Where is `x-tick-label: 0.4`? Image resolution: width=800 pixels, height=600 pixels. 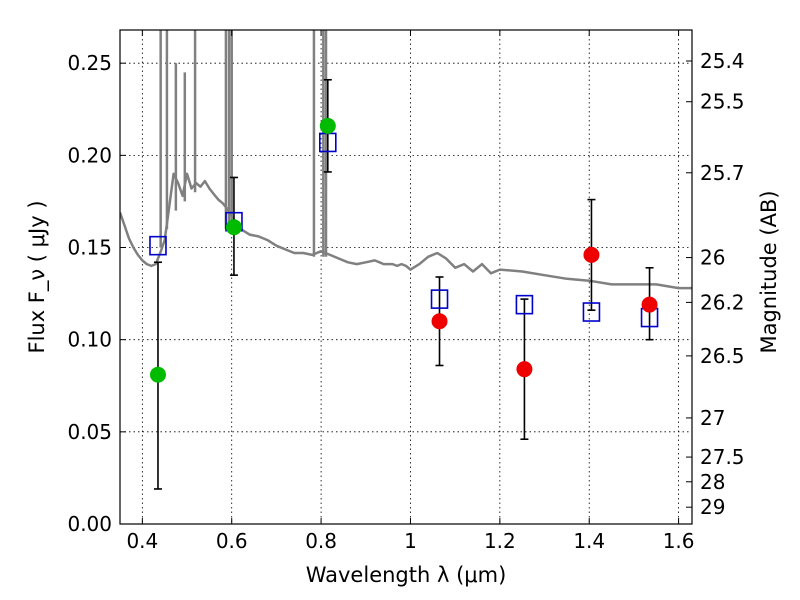 x-tick-label: 0.4 is located at coordinates (142, 541).